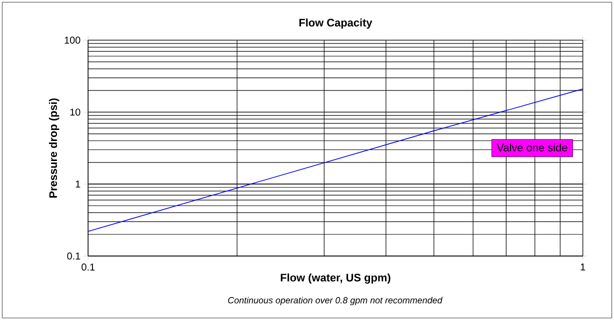 This screenshot has height=320, width=614. What do you see at coordinates (75, 112) in the screenshot?
I see `y-tick-label: 10` at bounding box center [75, 112].